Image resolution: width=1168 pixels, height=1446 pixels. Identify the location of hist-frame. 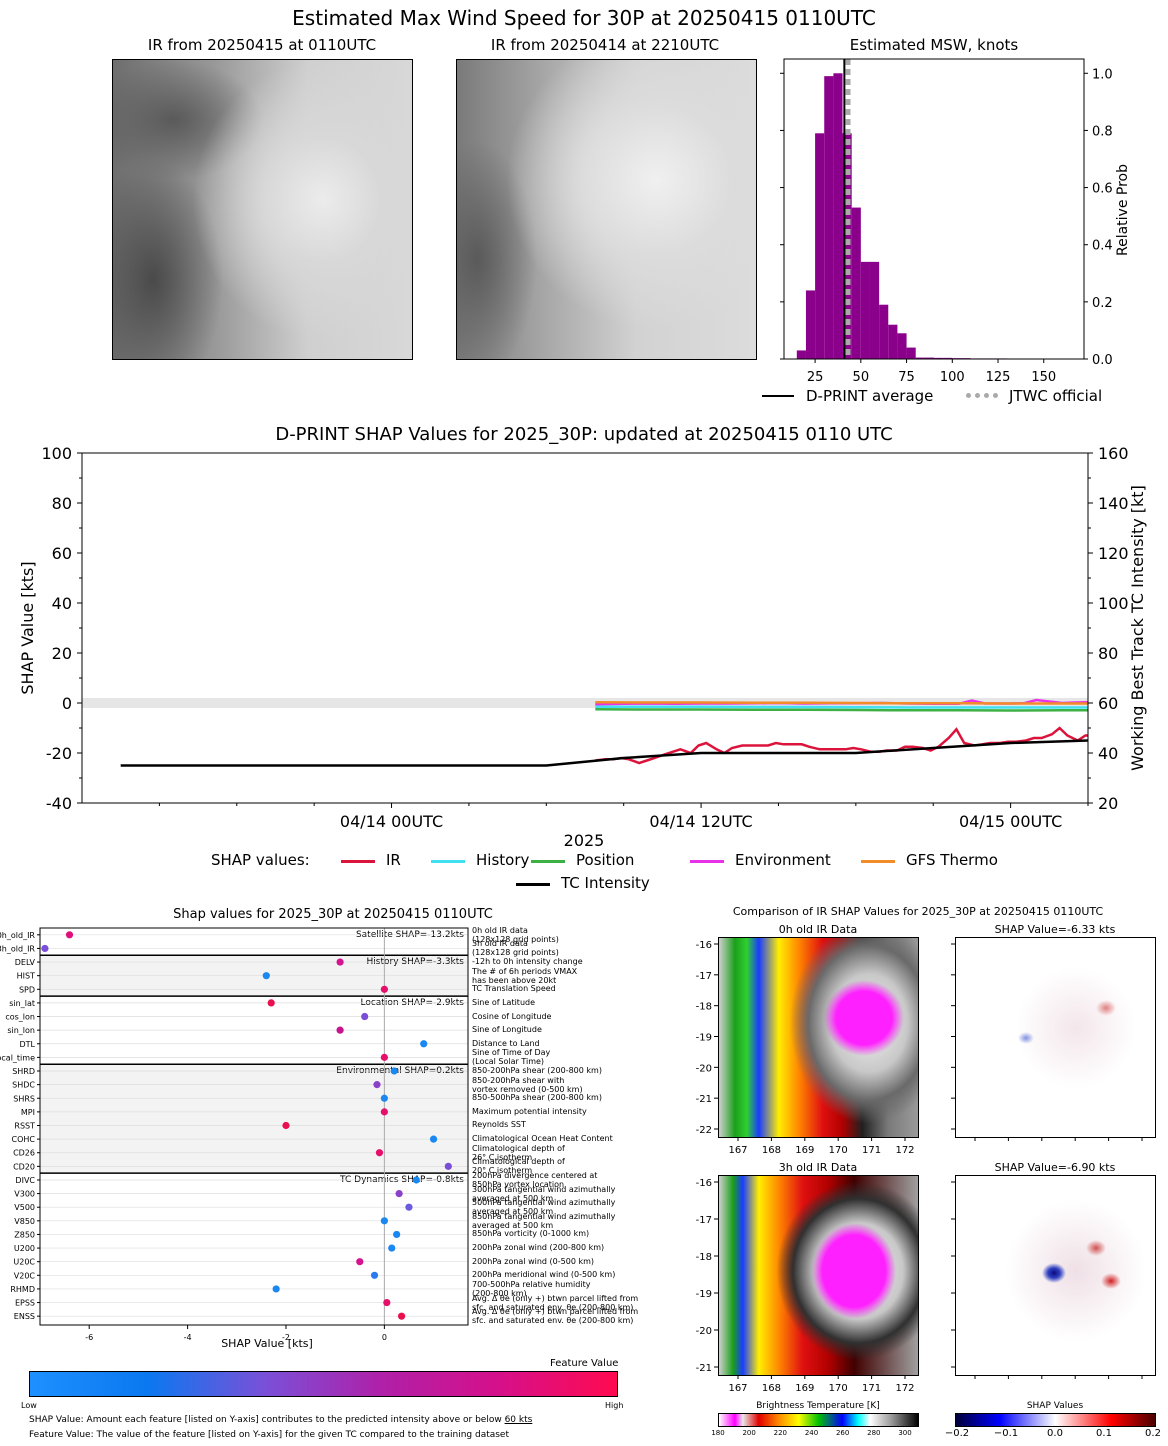
(934, 209).